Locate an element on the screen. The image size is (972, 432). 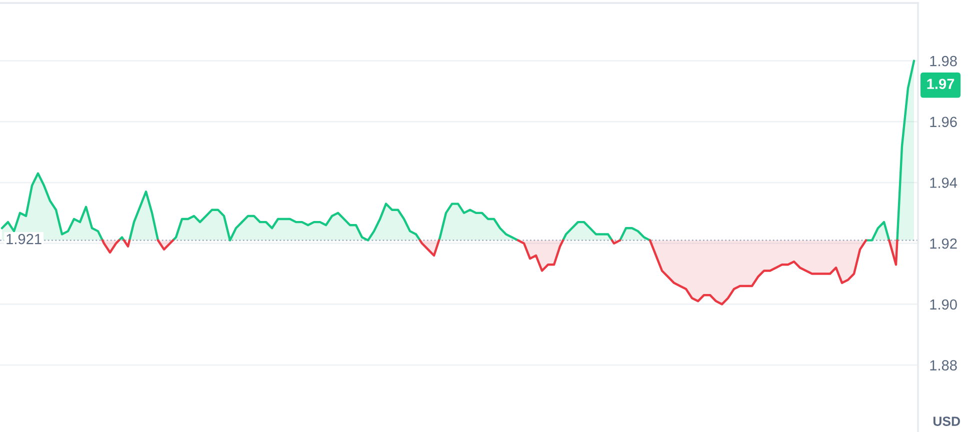
annotation: 1.97 is located at coordinates (940, 84).